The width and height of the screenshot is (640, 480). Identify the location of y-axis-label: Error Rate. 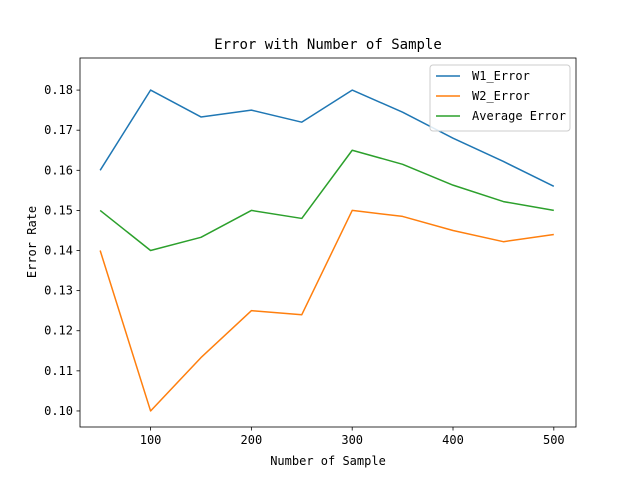
(32, 242).